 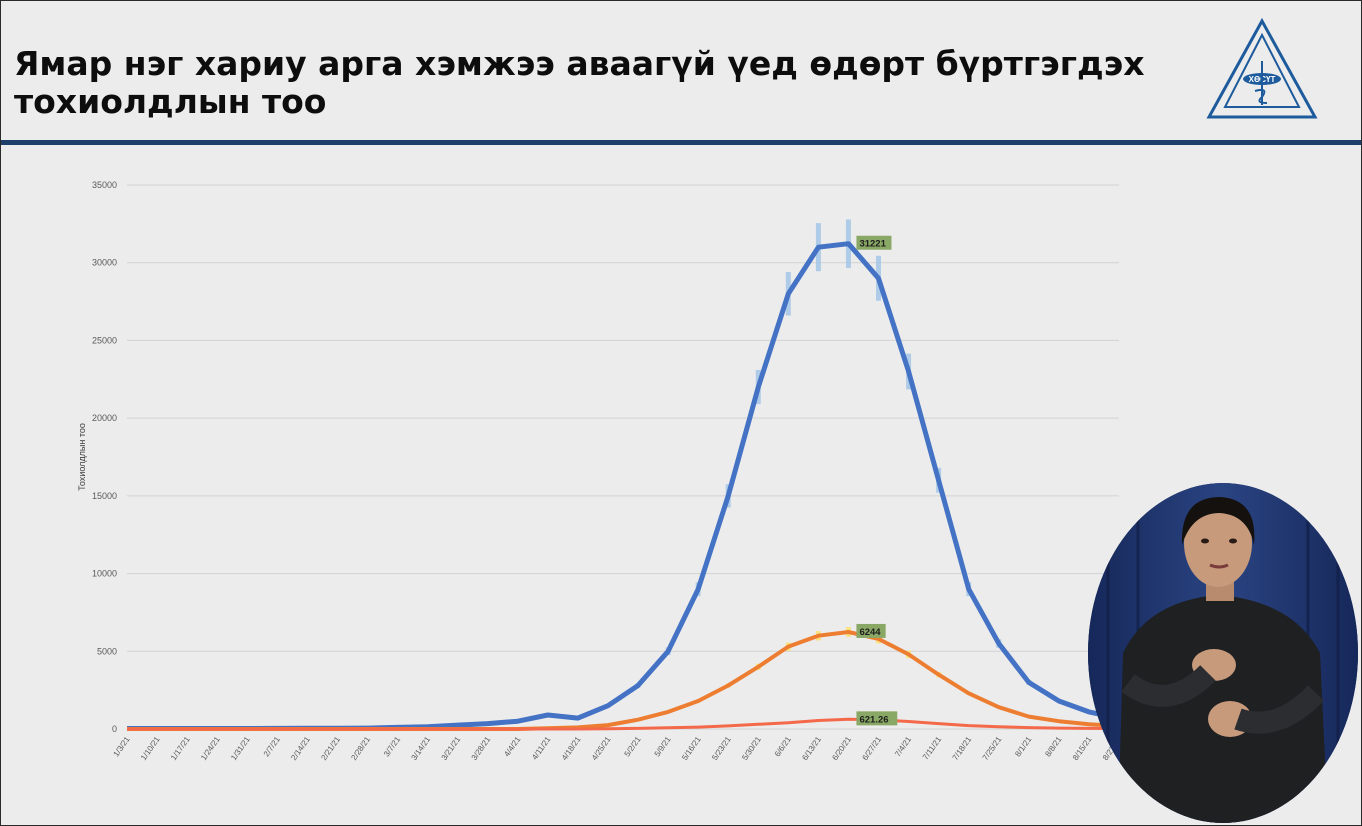 I want to click on x-tick-label: 7/11/21, so click(x=932, y=748).